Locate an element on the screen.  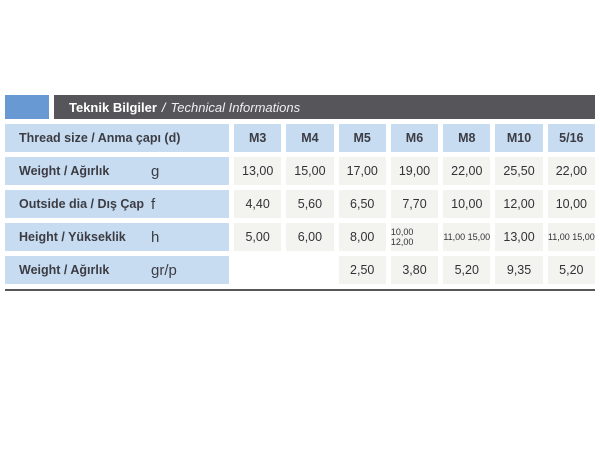
row-symbol: h is located at coordinates (155, 237).